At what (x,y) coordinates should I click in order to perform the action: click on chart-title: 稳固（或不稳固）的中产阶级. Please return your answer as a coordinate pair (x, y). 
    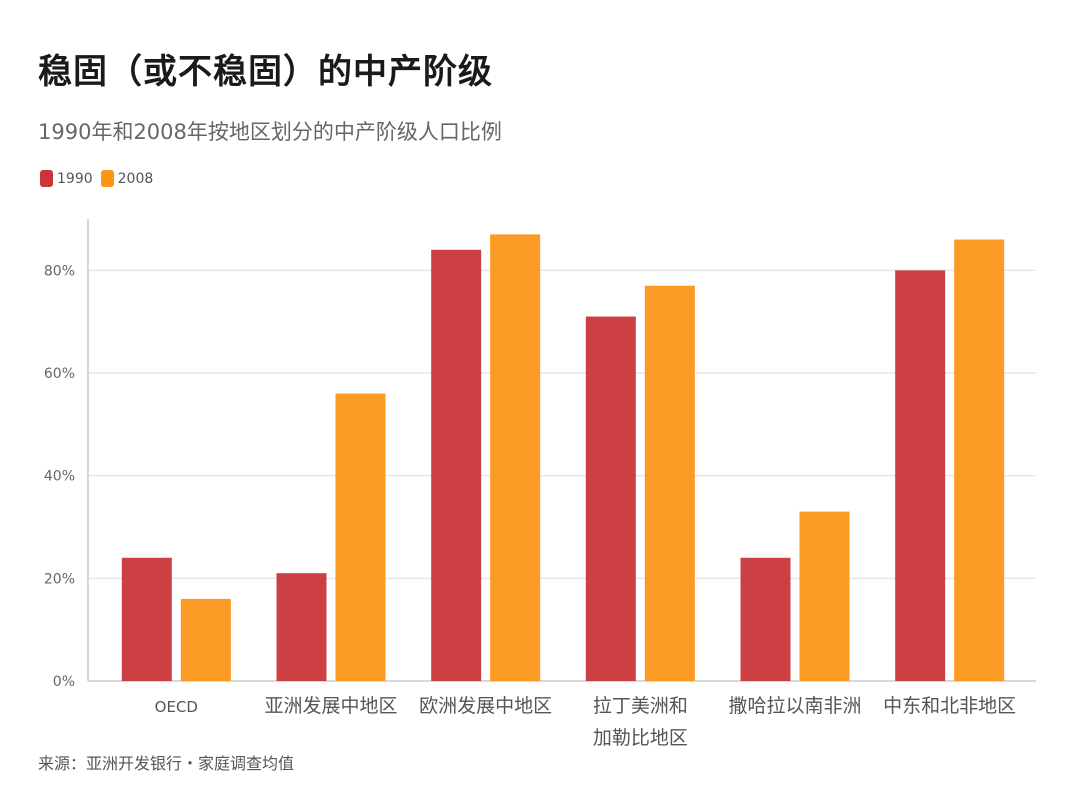
    Looking at the image, I should click on (265, 72).